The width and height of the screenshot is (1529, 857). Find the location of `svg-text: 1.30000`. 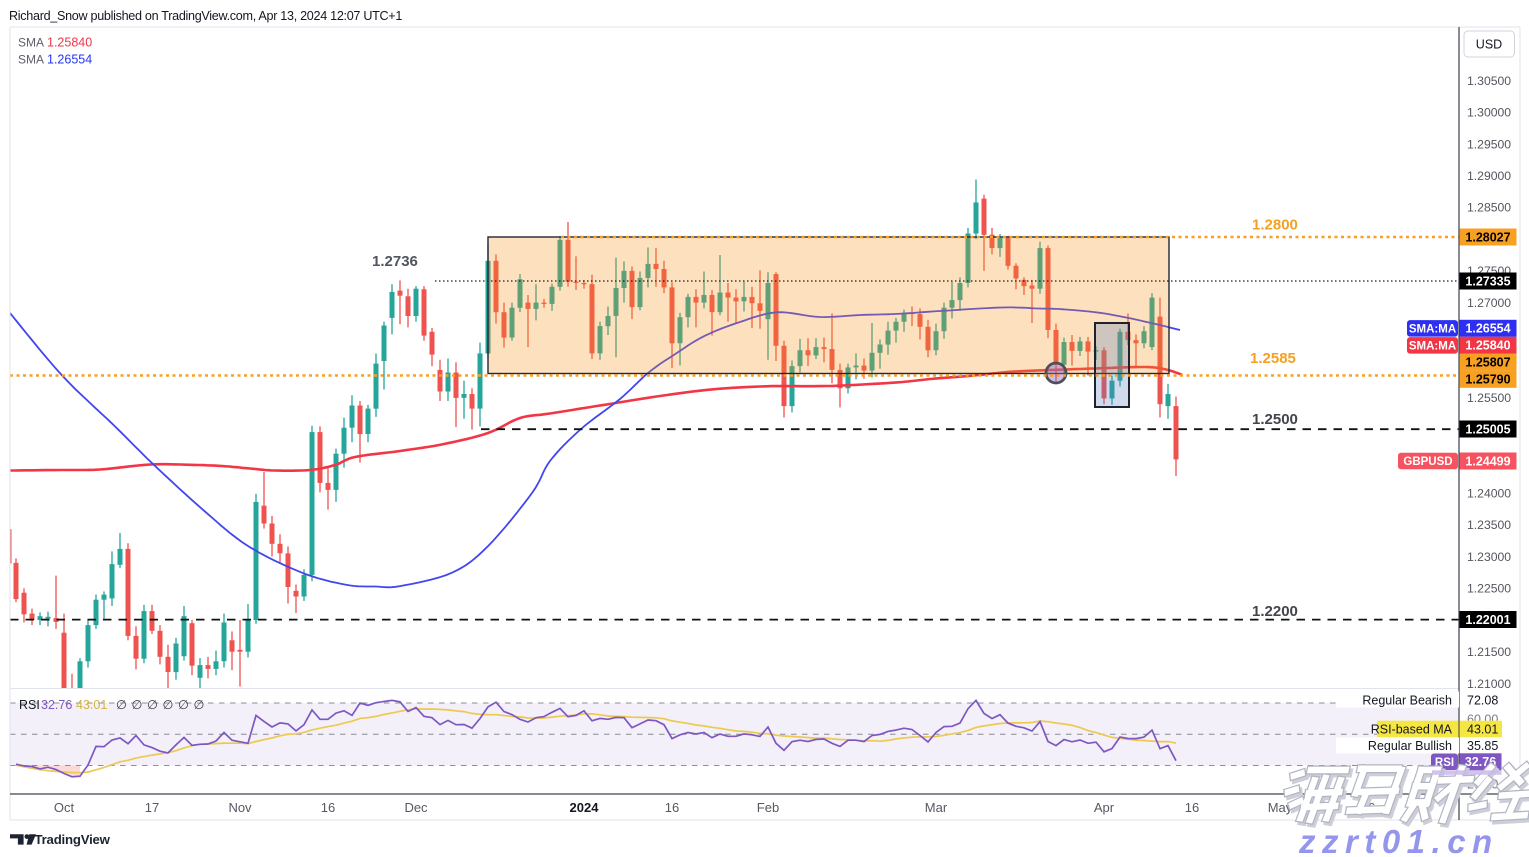

svg-text: 1.30000 is located at coordinates (1489, 113).